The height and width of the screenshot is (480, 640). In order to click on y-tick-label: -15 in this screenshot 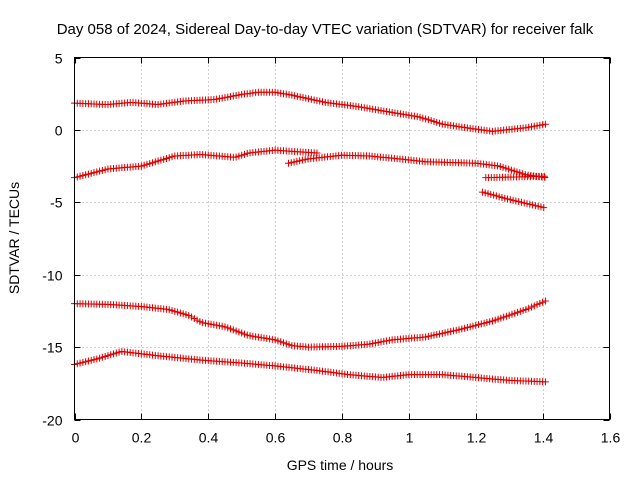, I will do `click(52, 348)`.